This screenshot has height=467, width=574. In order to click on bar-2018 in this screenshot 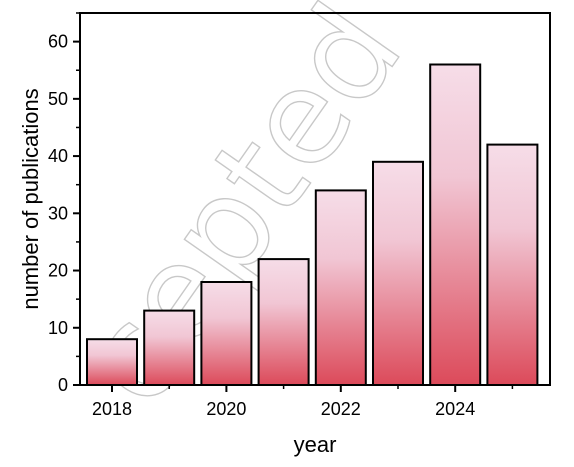, I will do `click(112, 362)`.